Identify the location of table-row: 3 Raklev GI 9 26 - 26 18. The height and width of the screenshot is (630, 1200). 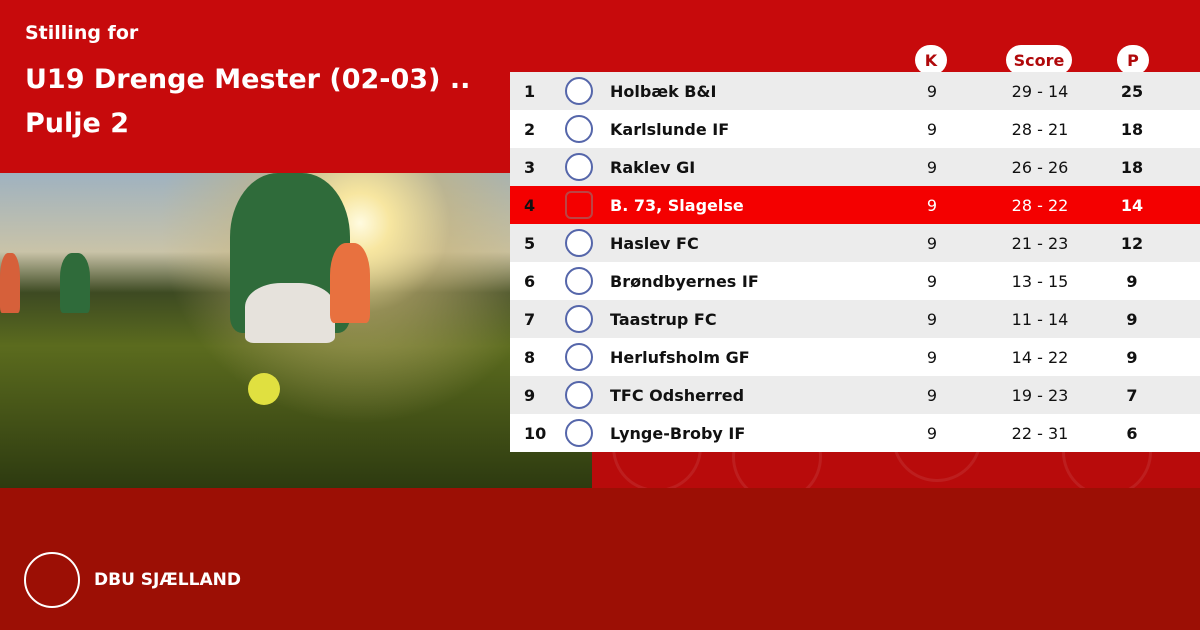
(855, 167).